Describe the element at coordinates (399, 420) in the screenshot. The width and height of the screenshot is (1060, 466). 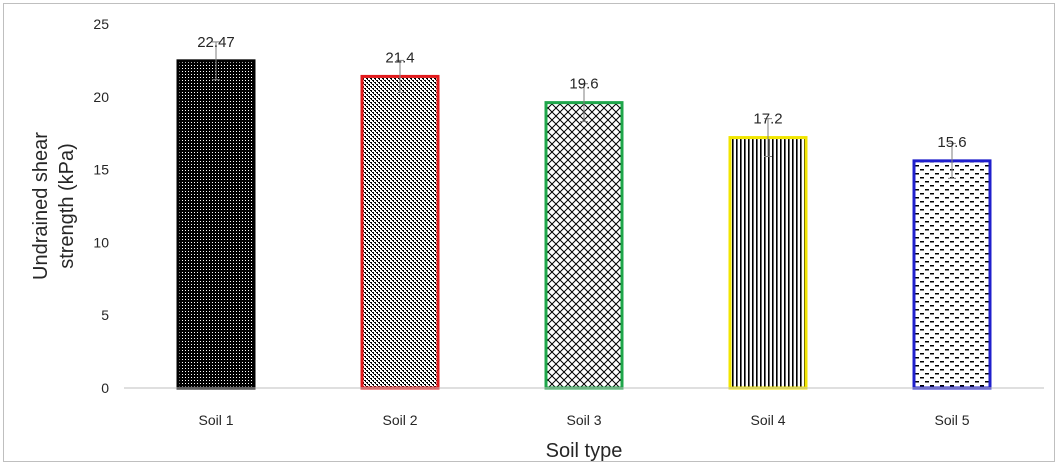
I see `x-tick-label: Soil 2` at that location.